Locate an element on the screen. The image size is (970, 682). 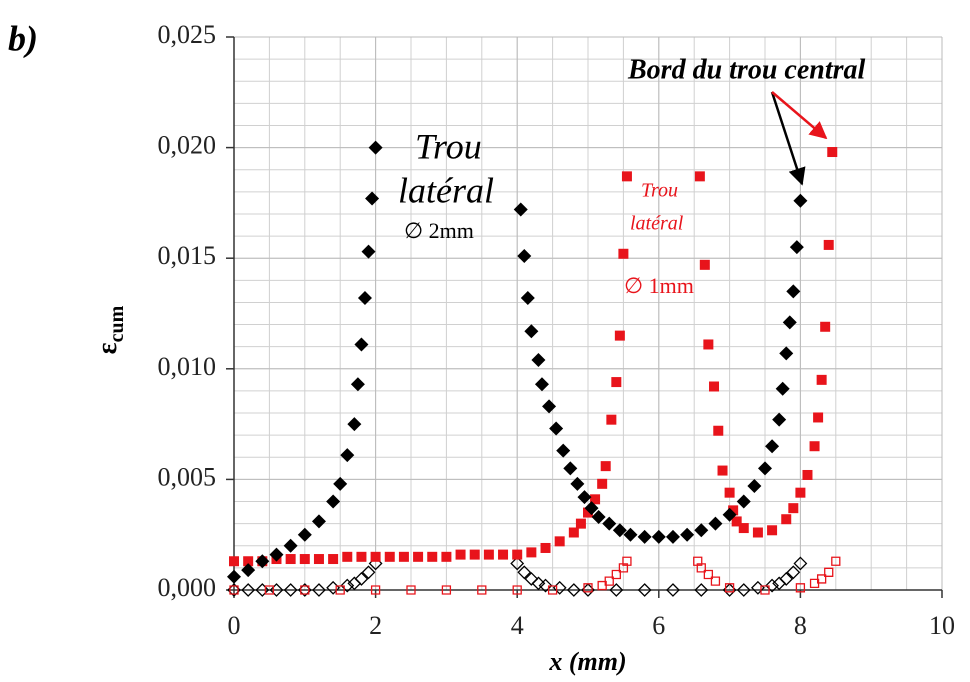
annotation: latéral is located at coordinates (657, 224).